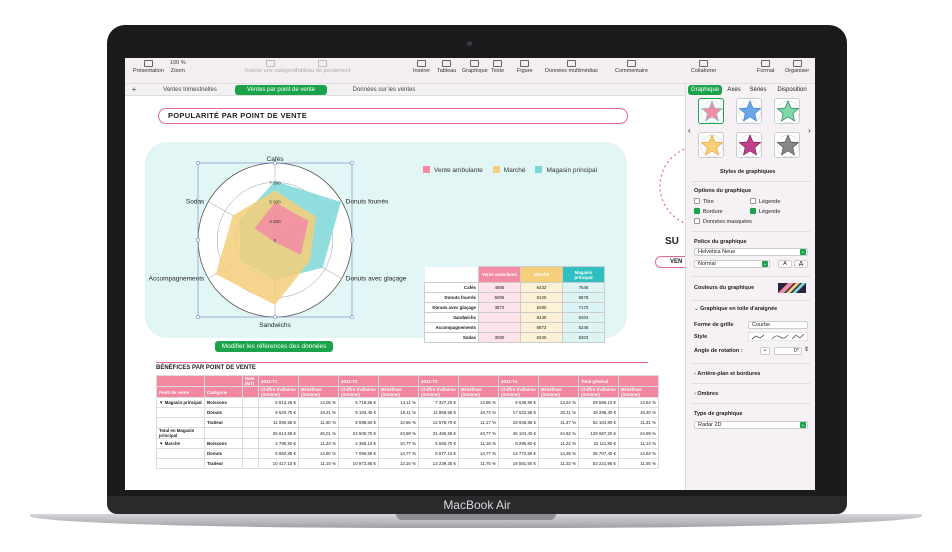  Describe the element at coordinates (148, 67) in the screenshot. I see `toolbar-pr-sentation: Présentation` at that location.